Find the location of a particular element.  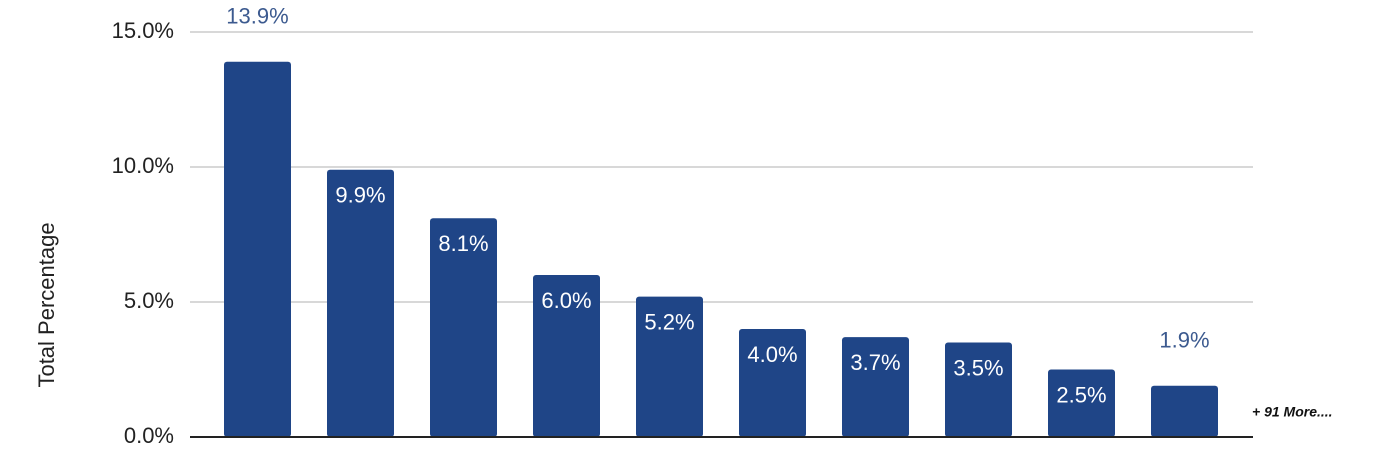

data-label: 4.0% is located at coordinates (772, 354).